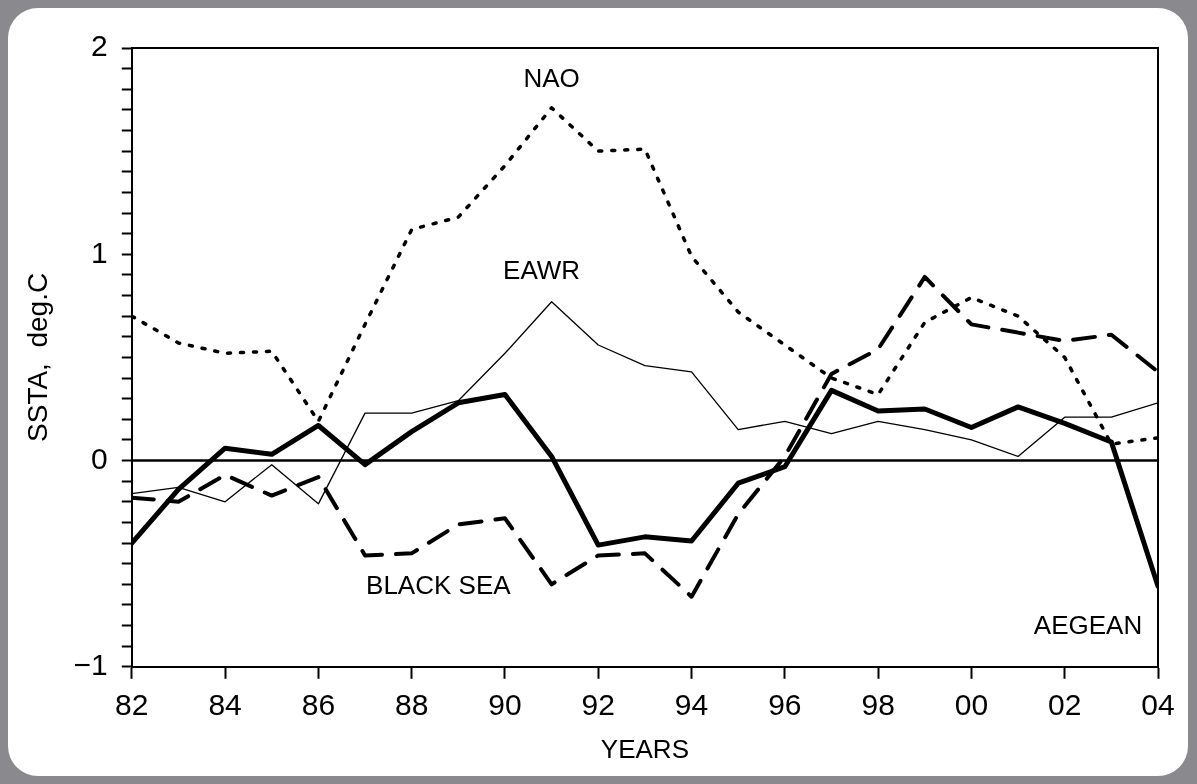 This screenshot has height=784, width=1197. I want to click on y-tick-label: 0, so click(99, 458).